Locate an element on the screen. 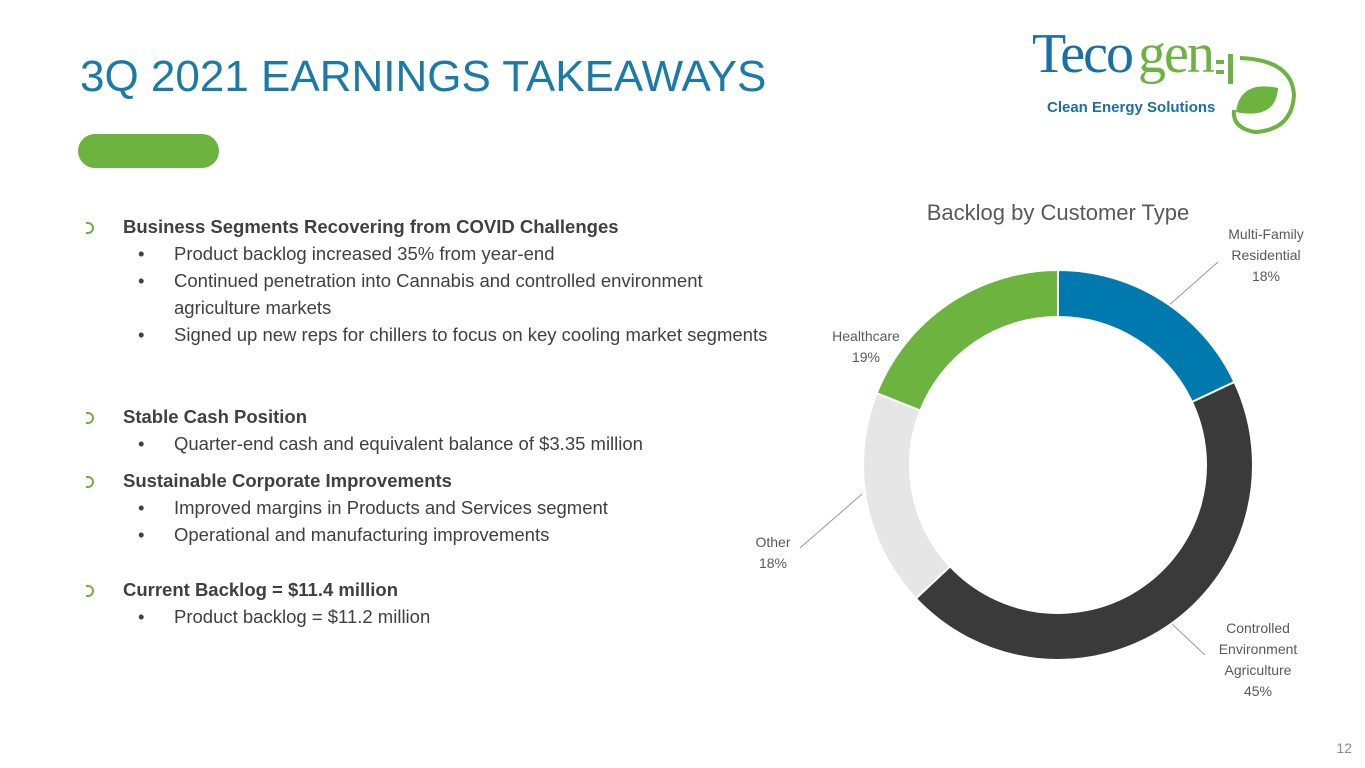 The width and height of the screenshot is (1365, 768). logo-icon is located at coordinates (1256, 94).